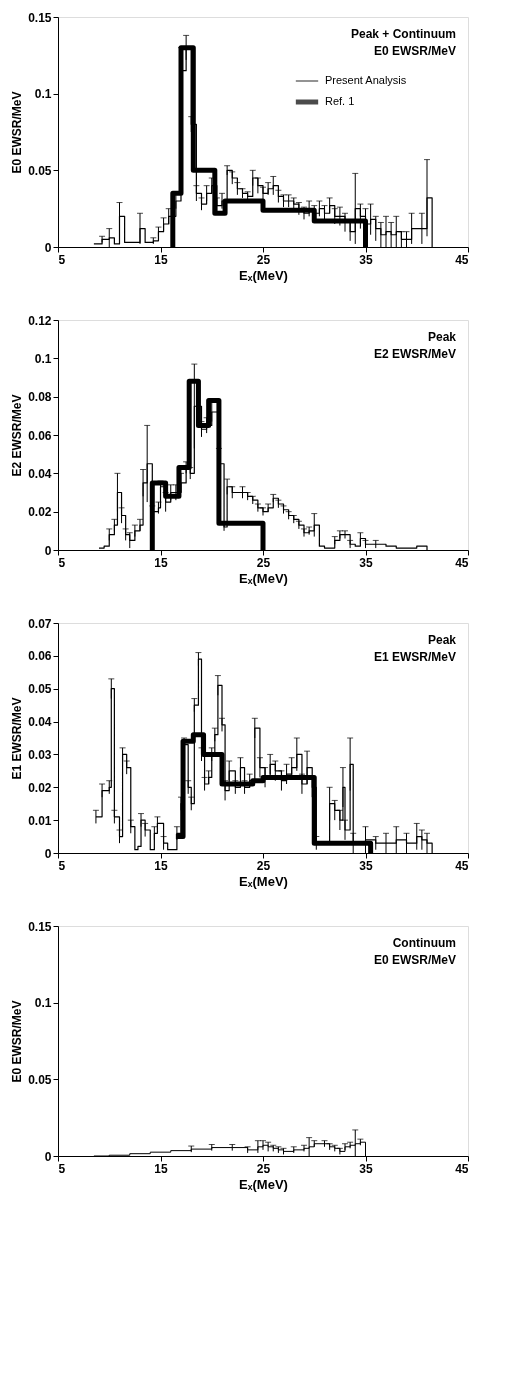  What do you see at coordinates (17, 738) in the screenshot?
I see `y-axis-title: E1 EWSR/MeV` at bounding box center [17, 738].